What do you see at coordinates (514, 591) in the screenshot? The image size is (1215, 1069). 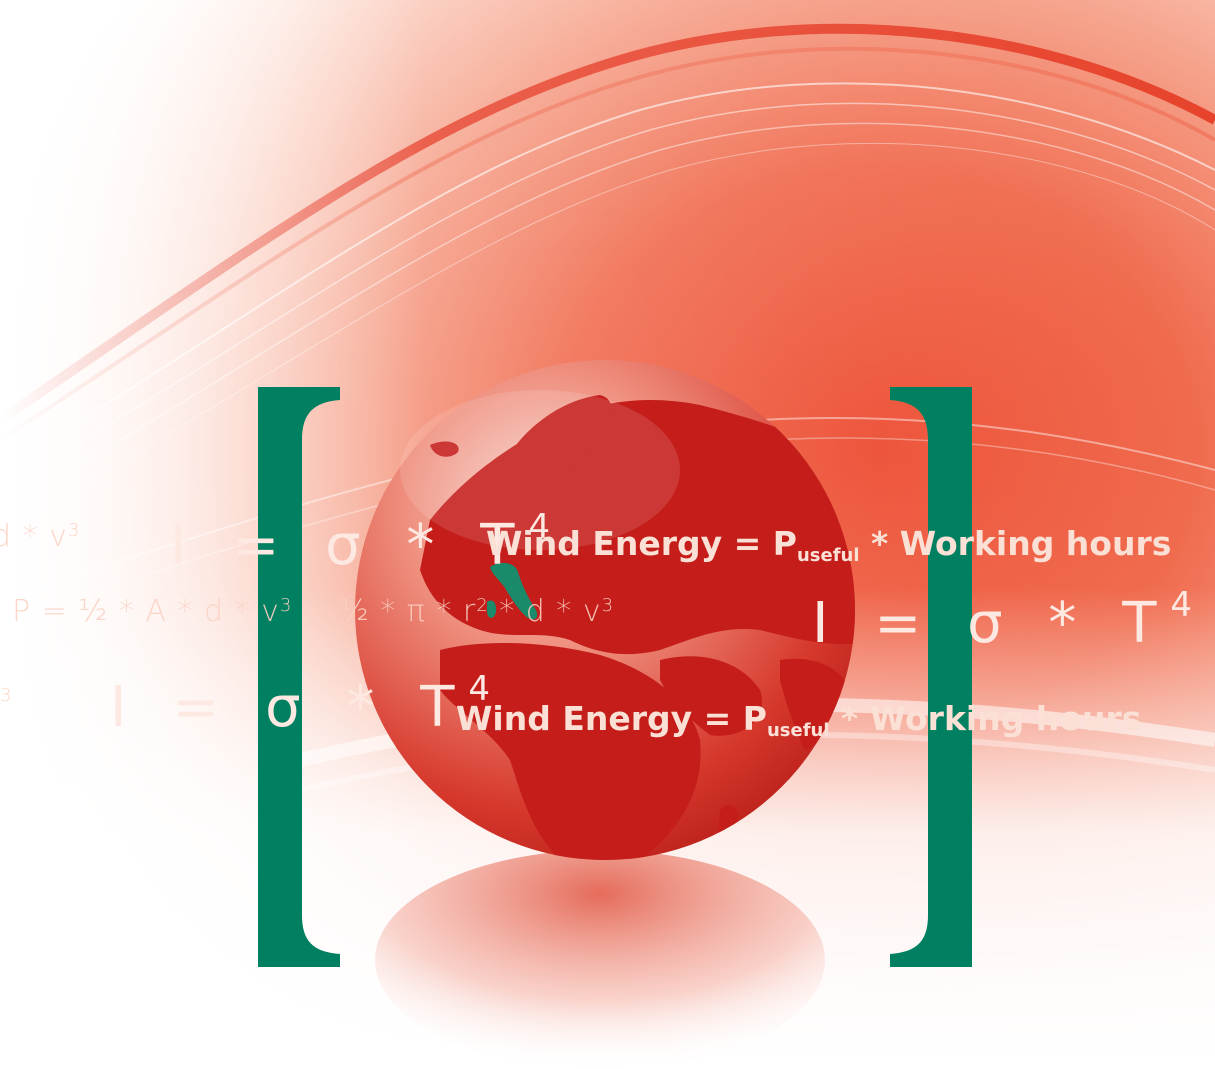 I see `italy-highlight-icon` at bounding box center [514, 591].